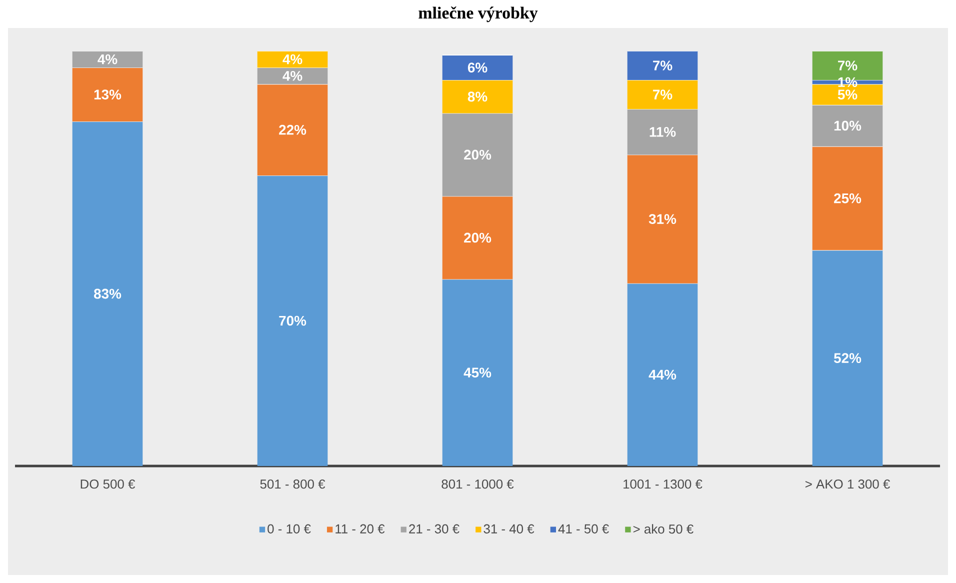 The height and width of the screenshot is (583, 956). What do you see at coordinates (478, 14) in the screenshot?
I see `chart-title: mliečne výrobky` at bounding box center [478, 14].